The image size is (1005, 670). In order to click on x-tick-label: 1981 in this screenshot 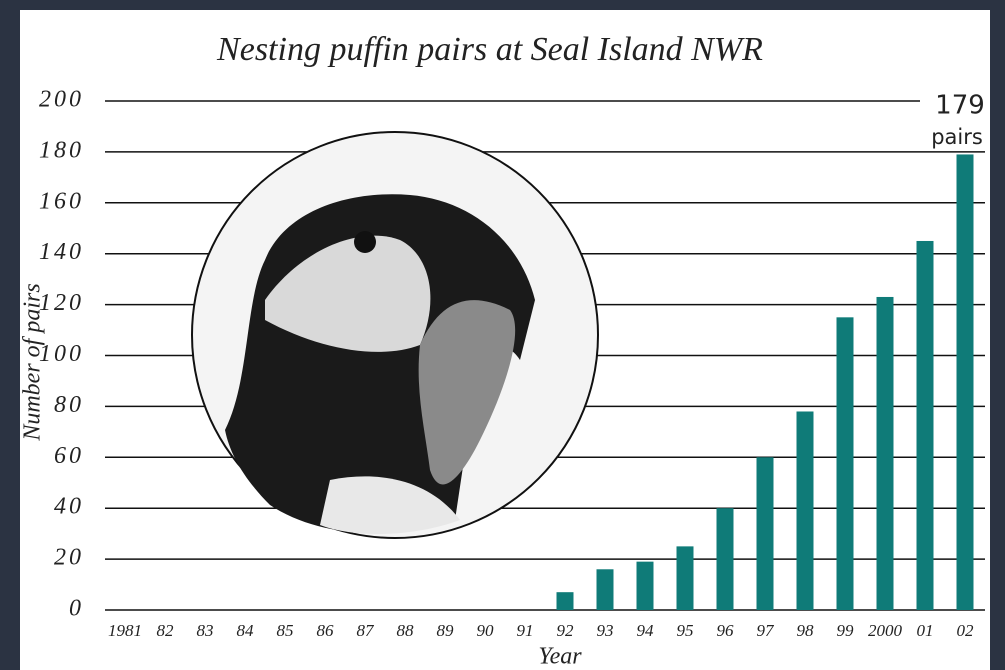, I will do `click(125, 630)`.